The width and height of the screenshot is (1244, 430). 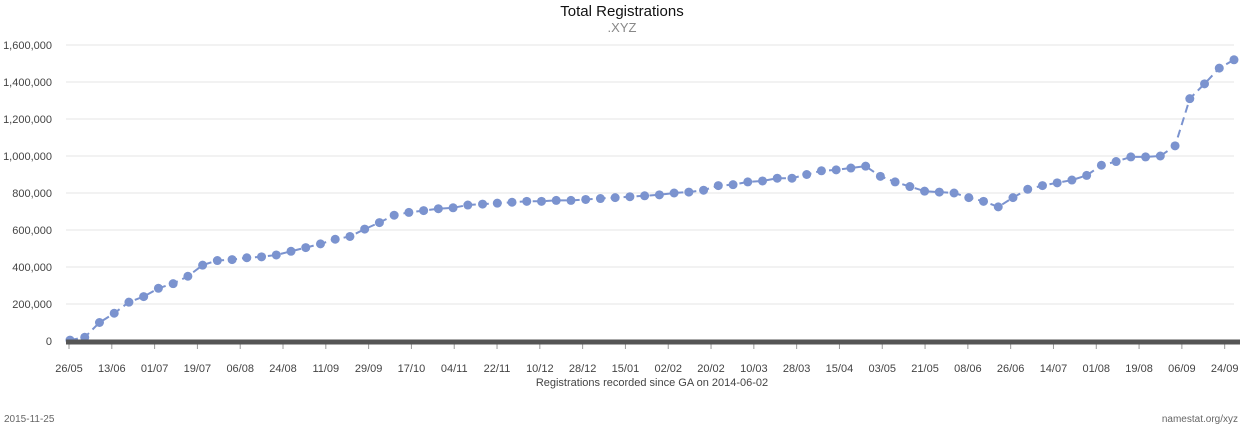 What do you see at coordinates (1225, 369) in the screenshot?
I see `x-tick-label: 24/09` at bounding box center [1225, 369].